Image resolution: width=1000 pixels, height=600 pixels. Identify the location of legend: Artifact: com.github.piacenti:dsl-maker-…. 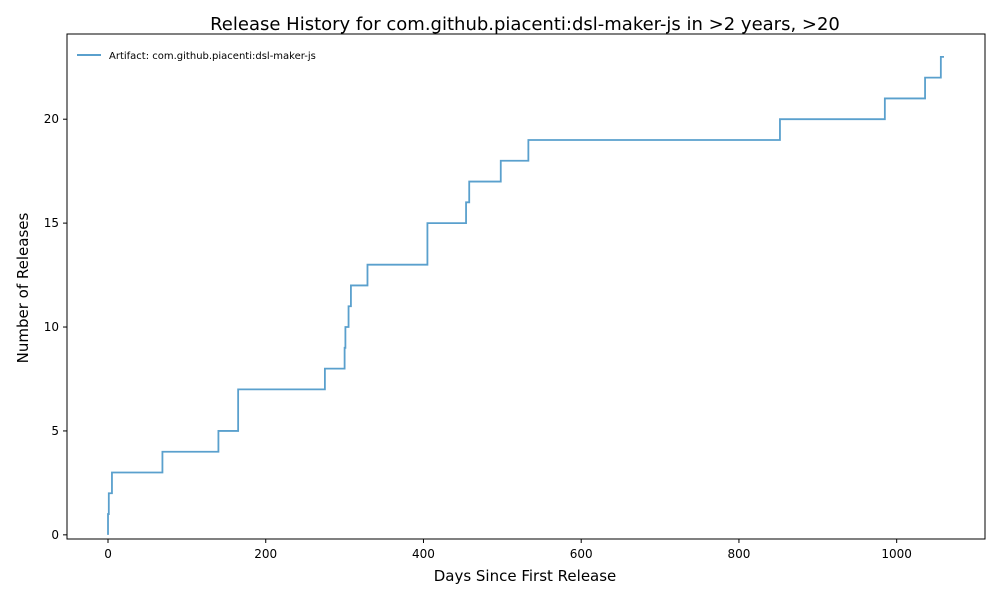
(196, 56).